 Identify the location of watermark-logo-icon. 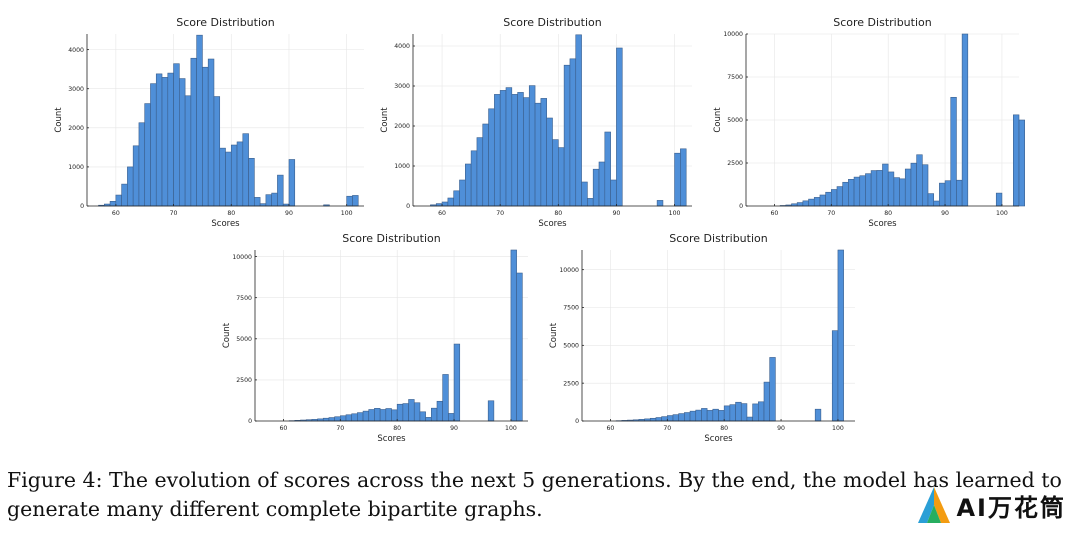
(934, 505).